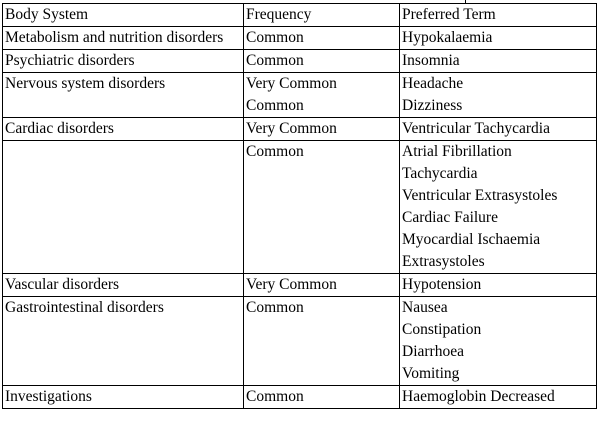 The image size is (601, 431). I want to click on body-system-text: Vascular disorders, so click(62, 284).